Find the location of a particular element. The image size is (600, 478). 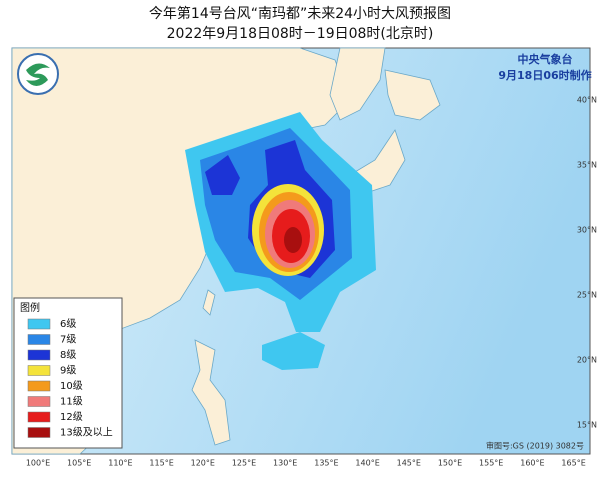

logo is located at coordinates (38, 74).